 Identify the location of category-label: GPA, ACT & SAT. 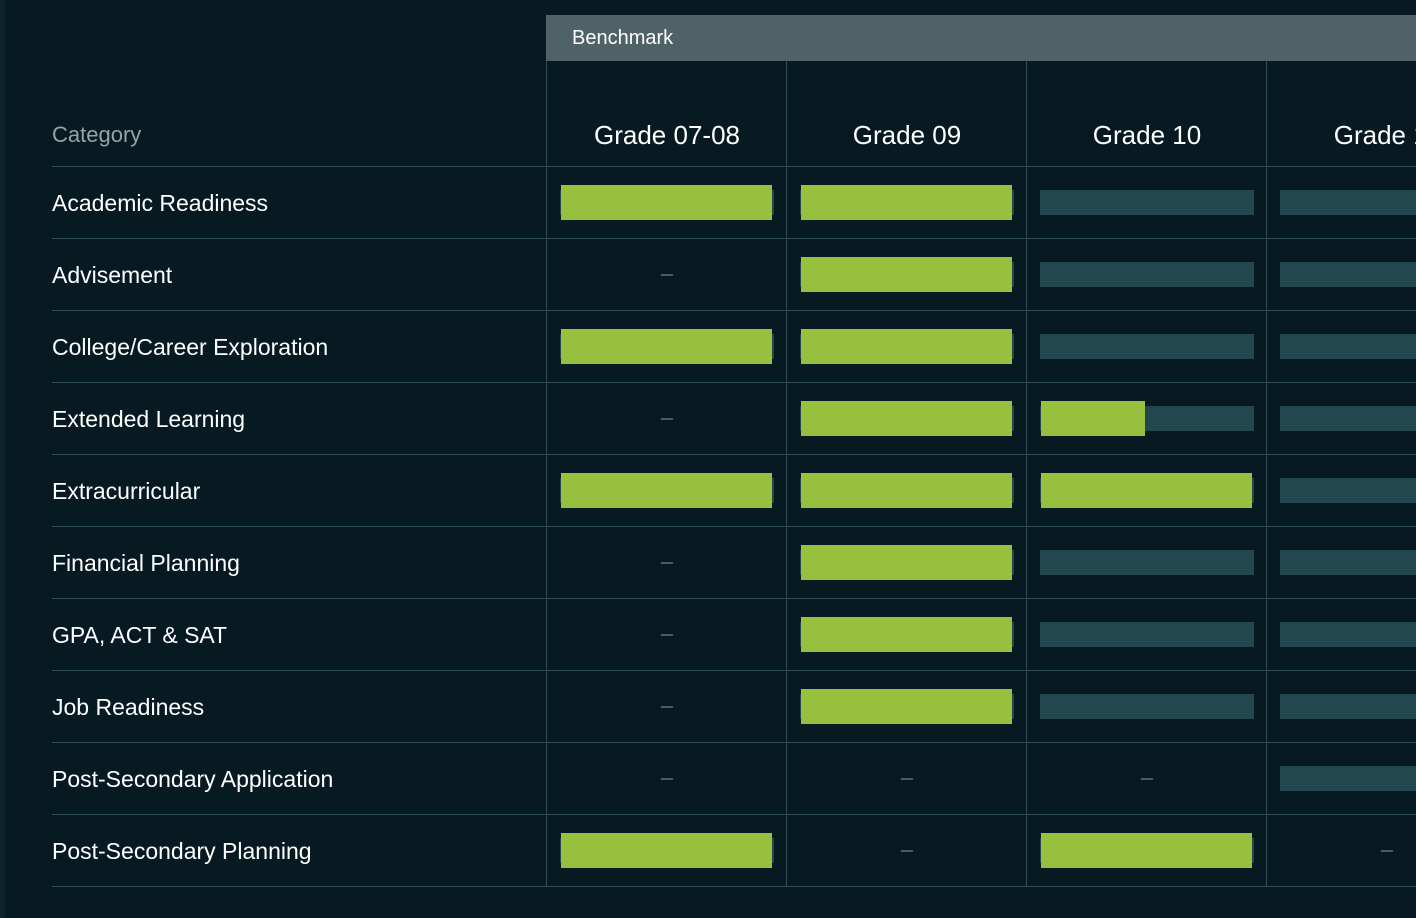
(140, 635).